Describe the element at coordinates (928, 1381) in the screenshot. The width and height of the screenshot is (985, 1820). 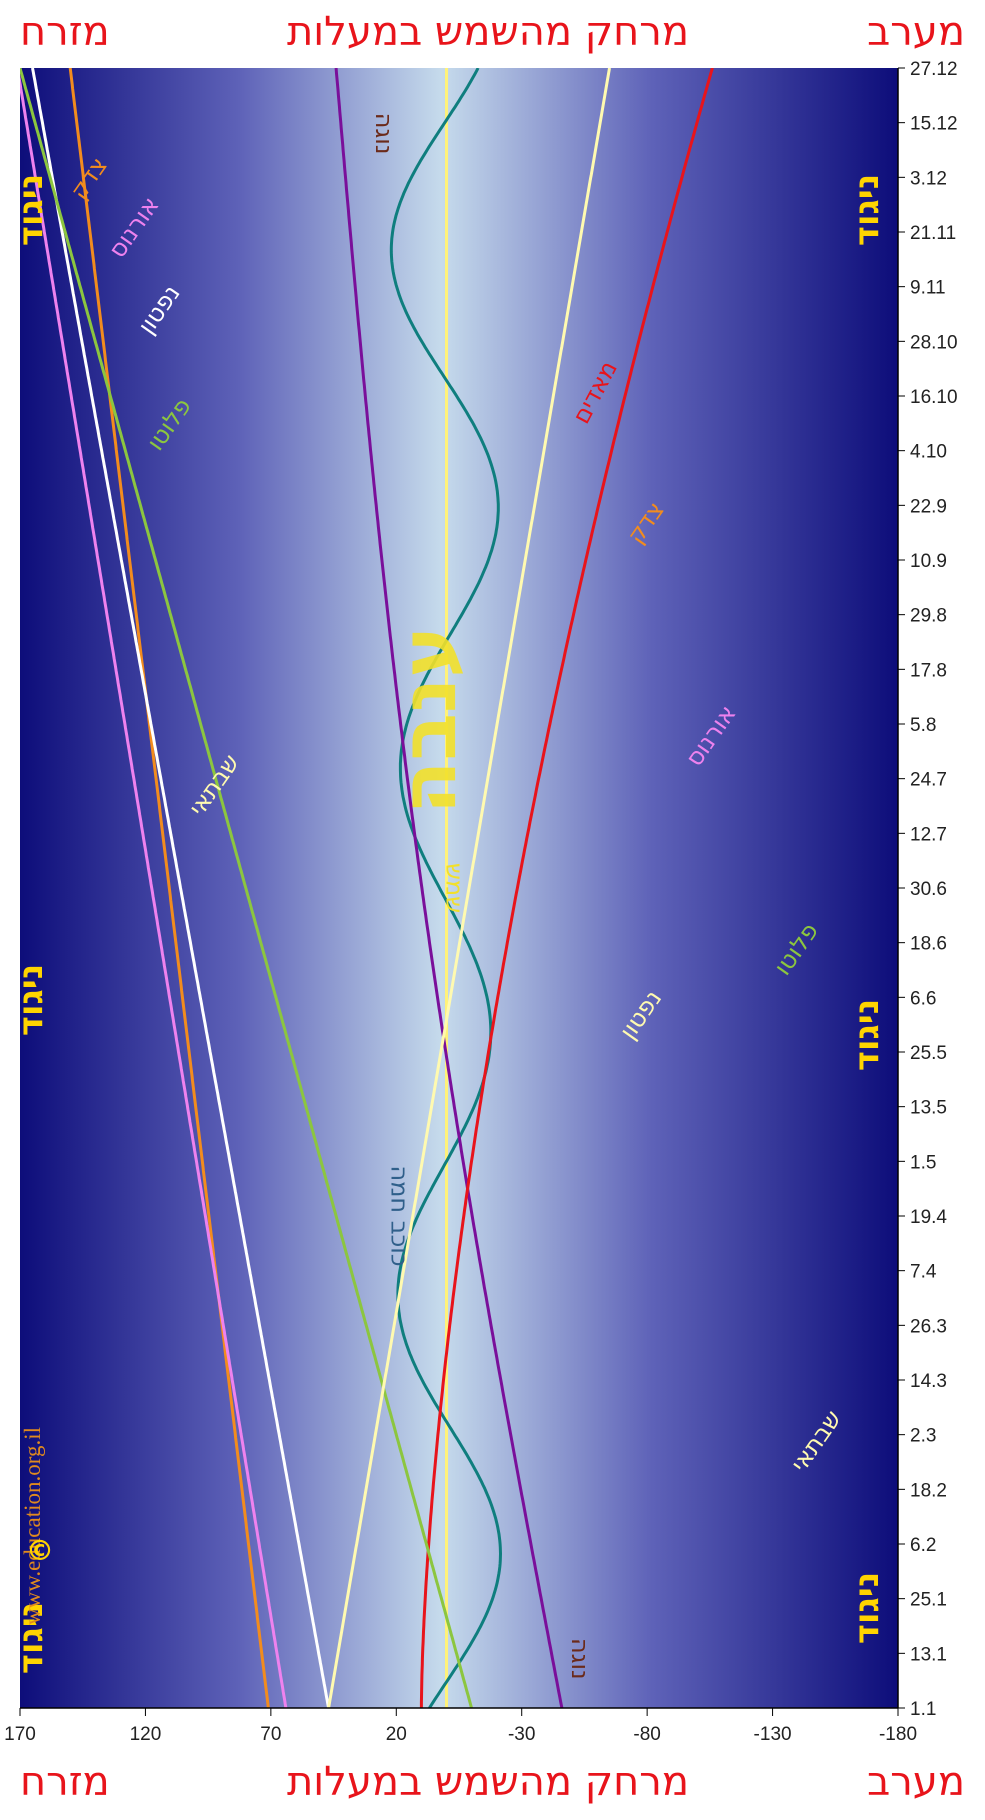
I see `y-tick-label: 14.3` at that location.